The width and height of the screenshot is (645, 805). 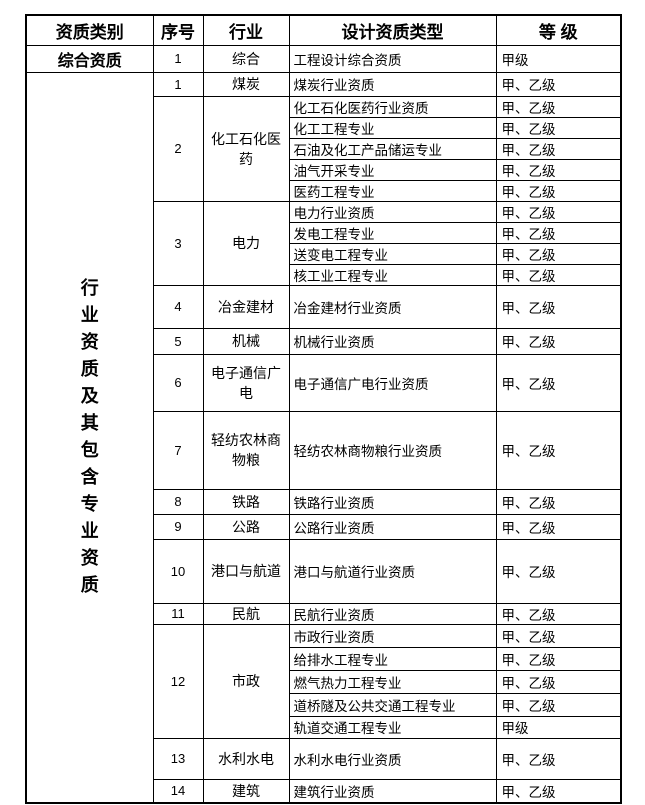 I want to click on qualification-type-cell: 化工工程专业, so click(x=392, y=127).